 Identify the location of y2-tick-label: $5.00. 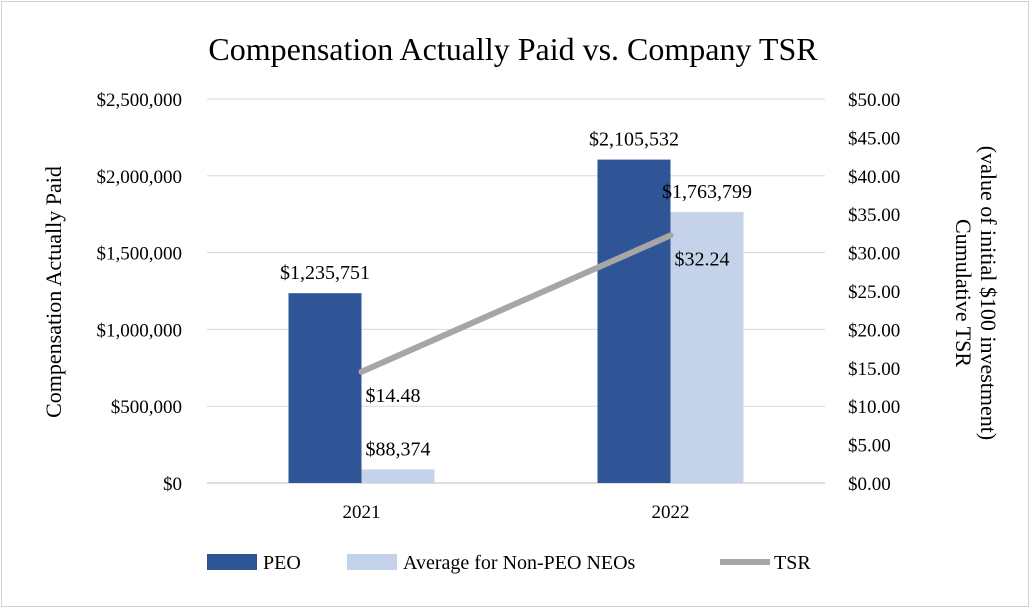
(869, 446).